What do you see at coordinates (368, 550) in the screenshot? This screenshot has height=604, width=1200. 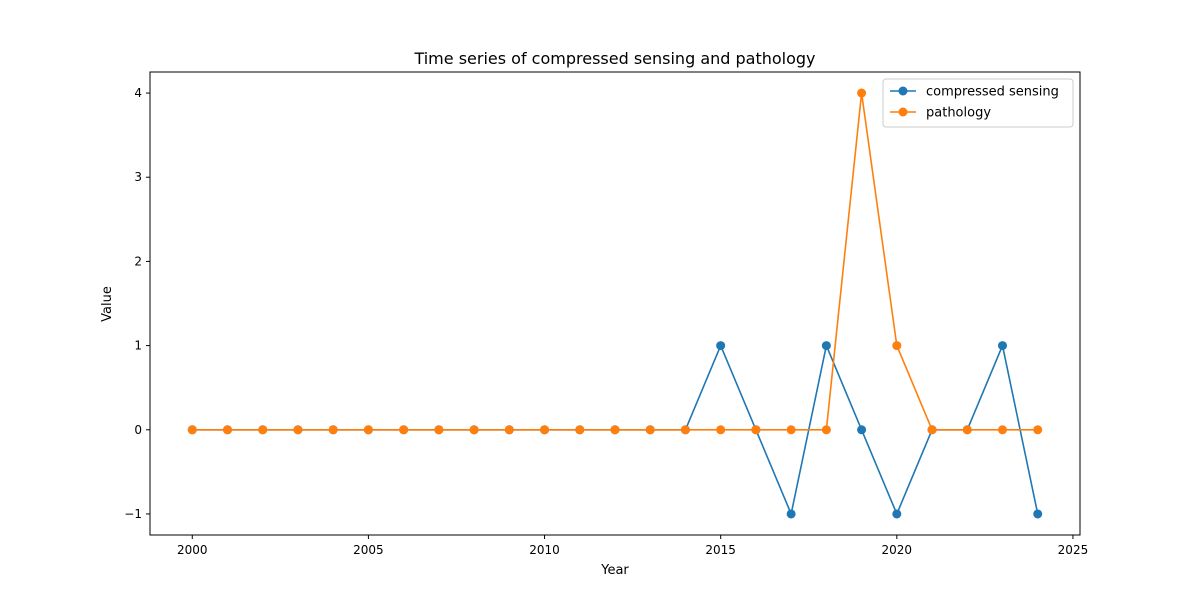 I see `x-tick-label: 2005` at bounding box center [368, 550].